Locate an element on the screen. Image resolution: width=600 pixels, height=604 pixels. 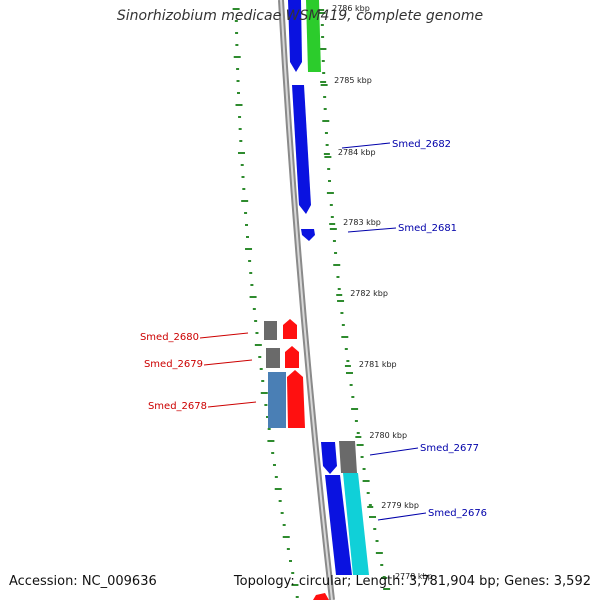
gene-feature-cyan is located at coordinates (356, 524).